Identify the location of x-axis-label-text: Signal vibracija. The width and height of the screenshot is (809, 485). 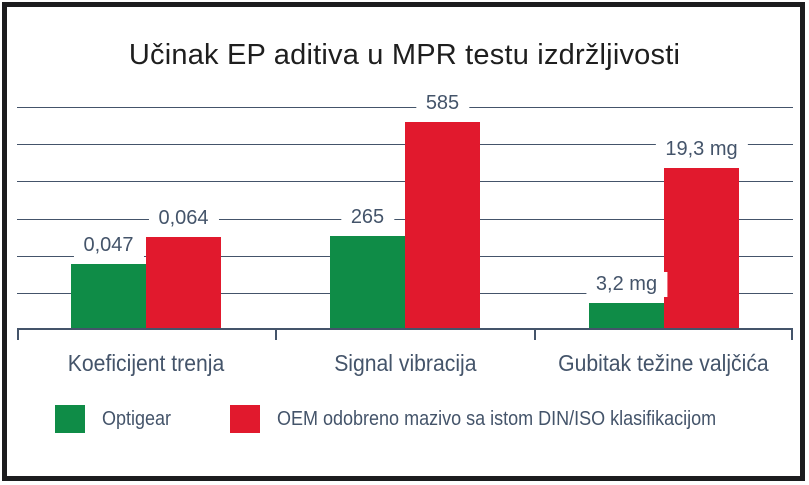
(405, 363).